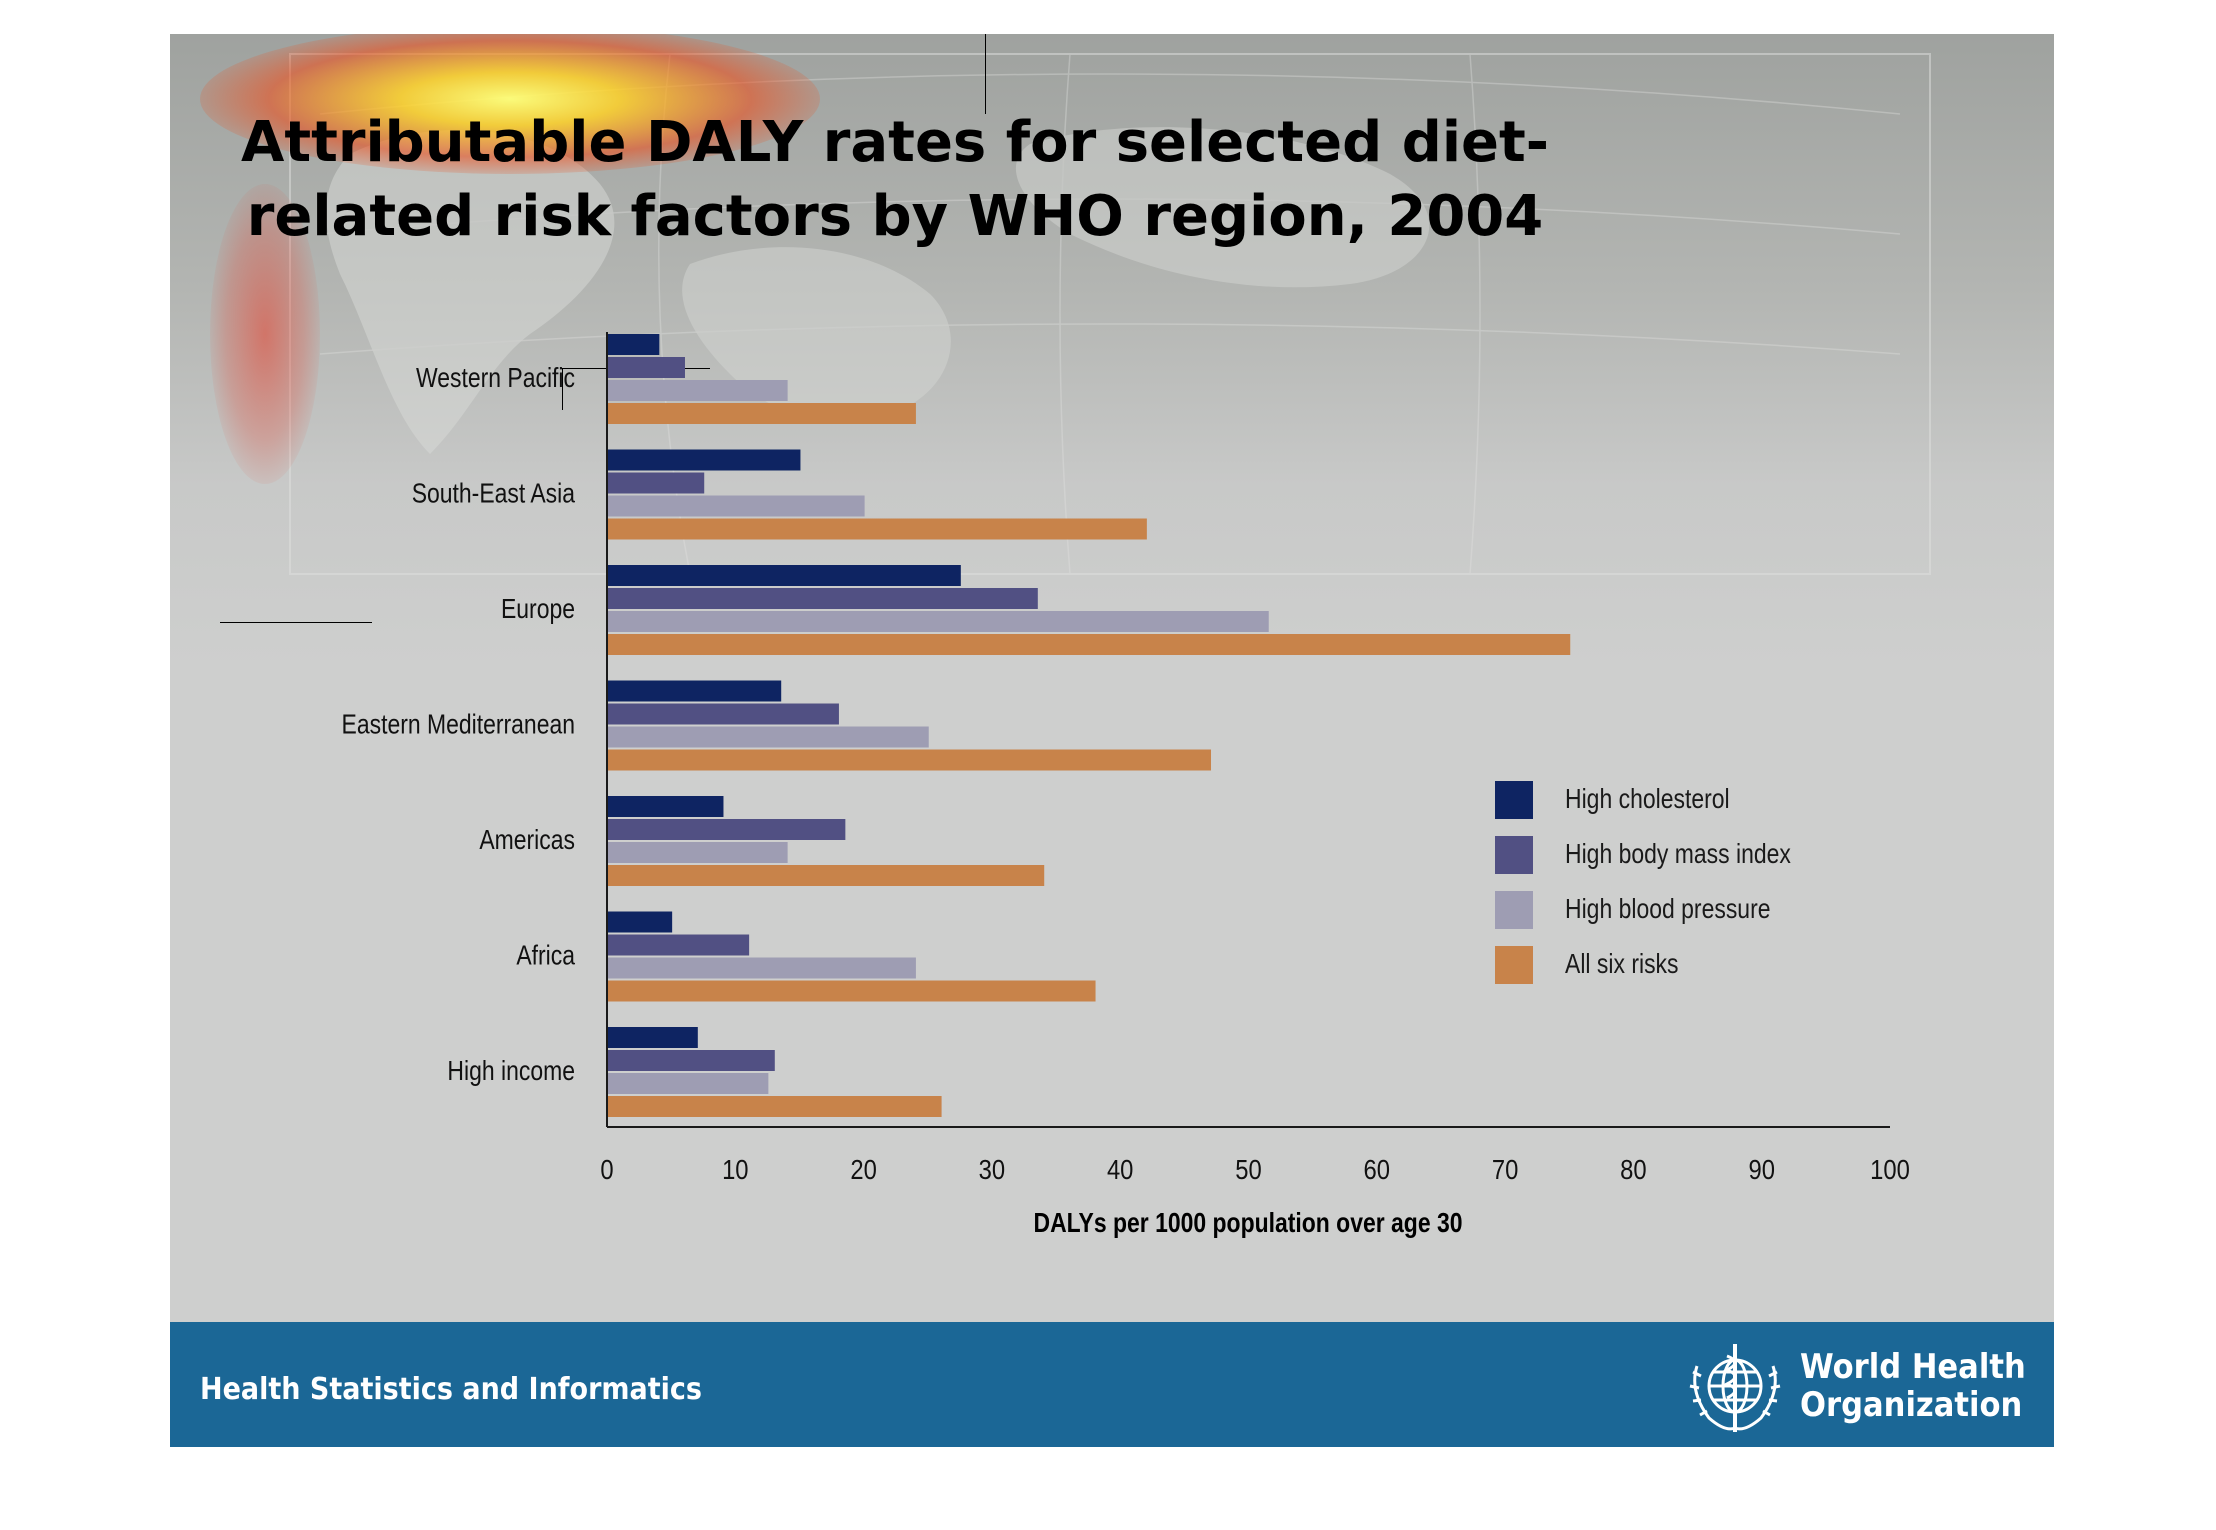 The image size is (2216, 1530). What do you see at coordinates (511, 1071) in the screenshot?
I see `category-label: High income` at bounding box center [511, 1071].